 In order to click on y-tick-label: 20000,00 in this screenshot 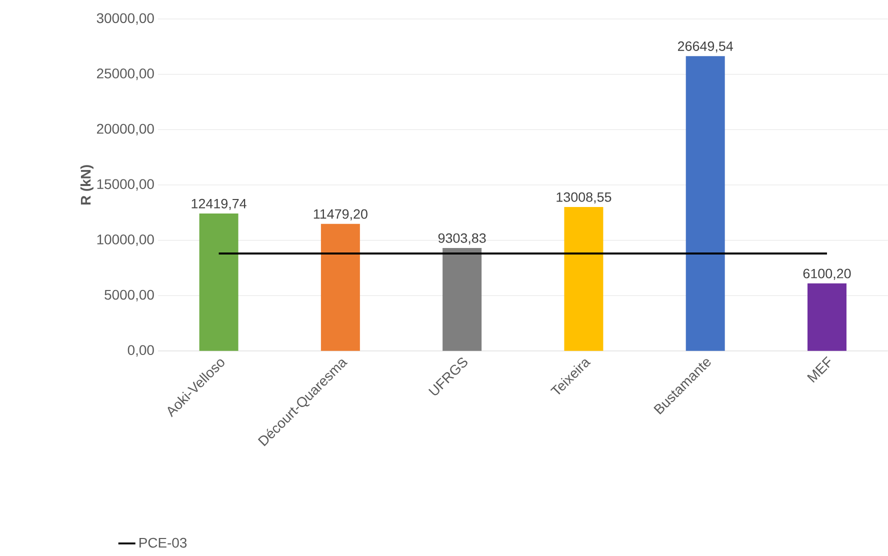, I will do `click(125, 130)`.